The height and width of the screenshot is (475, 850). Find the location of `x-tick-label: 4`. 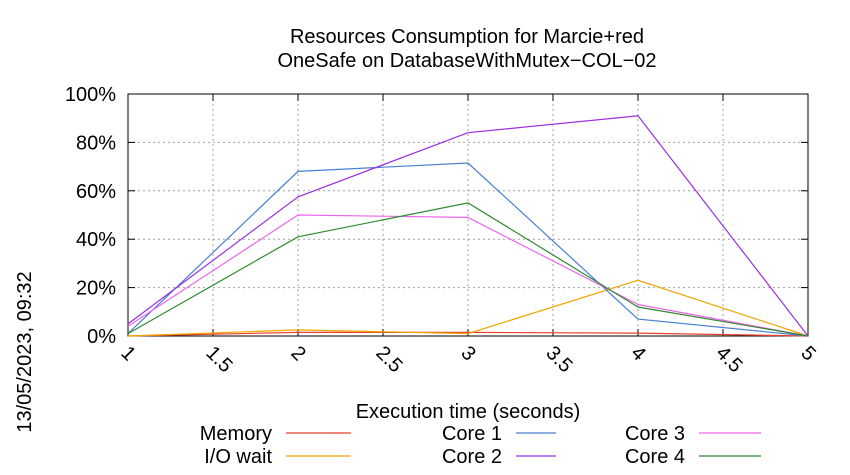

x-tick-label: 4 is located at coordinates (637, 353).